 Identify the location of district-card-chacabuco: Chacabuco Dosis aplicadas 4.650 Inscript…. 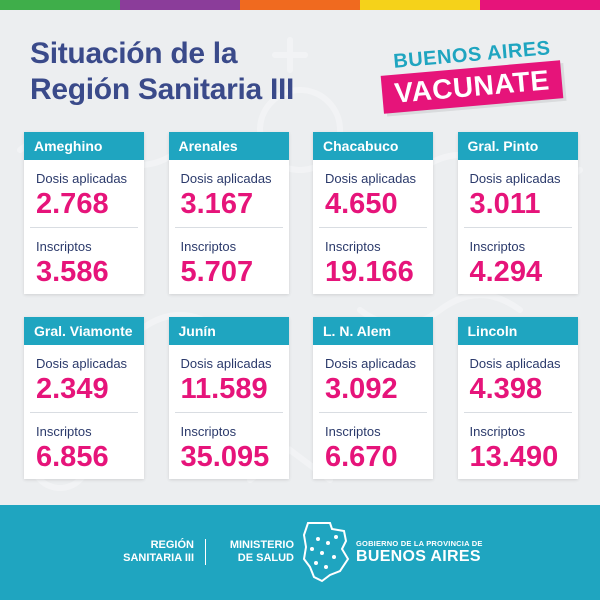
(373, 213).